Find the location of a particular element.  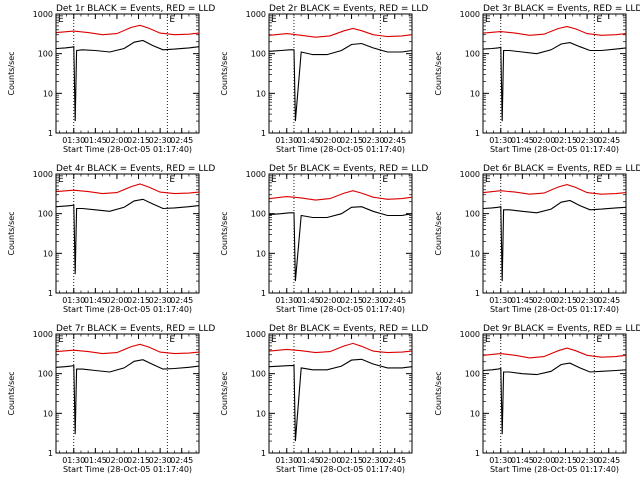

chart-title: Det 1r BLACK = Events, RED = LLD is located at coordinates (135, 9).